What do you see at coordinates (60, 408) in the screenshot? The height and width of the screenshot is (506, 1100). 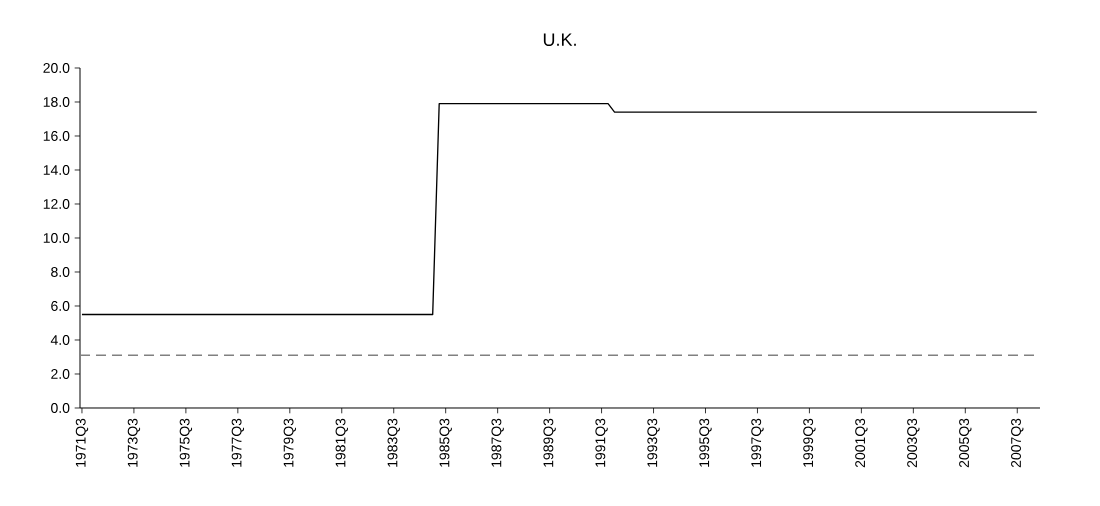 I see `y-tick-label: 0.0` at bounding box center [60, 408].